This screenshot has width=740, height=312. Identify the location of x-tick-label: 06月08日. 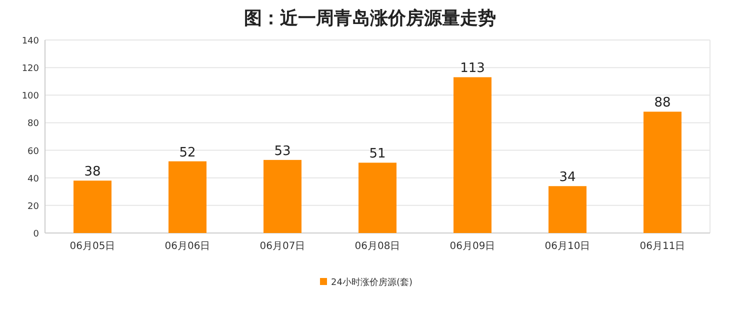
(377, 246).